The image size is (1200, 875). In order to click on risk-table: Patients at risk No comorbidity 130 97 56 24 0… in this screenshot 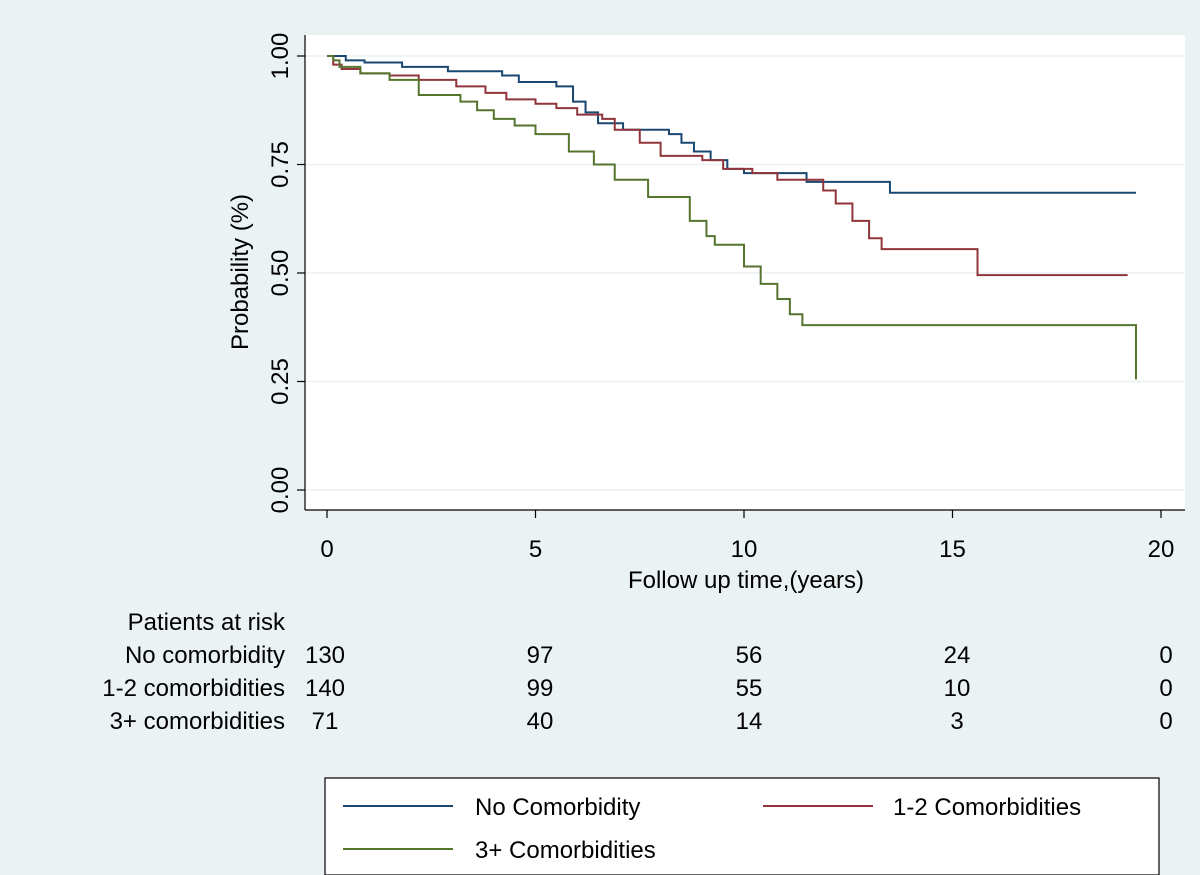, I will do `click(637, 672)`.